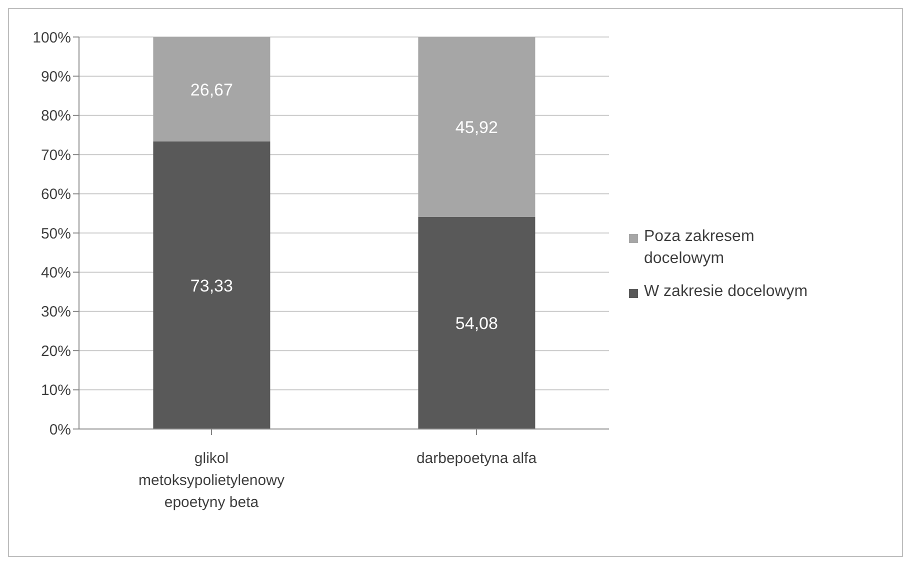 The image size is (911, 565). Describe the element at coordinates (55, 116) in the screenshot. I see `y-tick-label: 80%` at that location.